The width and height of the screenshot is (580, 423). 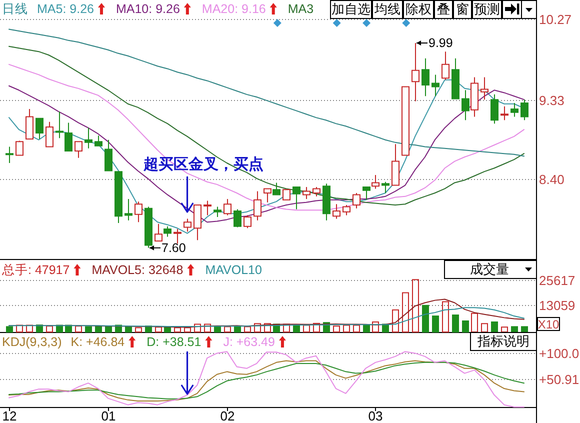 I want to click on text: 叠, so click(x=443, y=10).